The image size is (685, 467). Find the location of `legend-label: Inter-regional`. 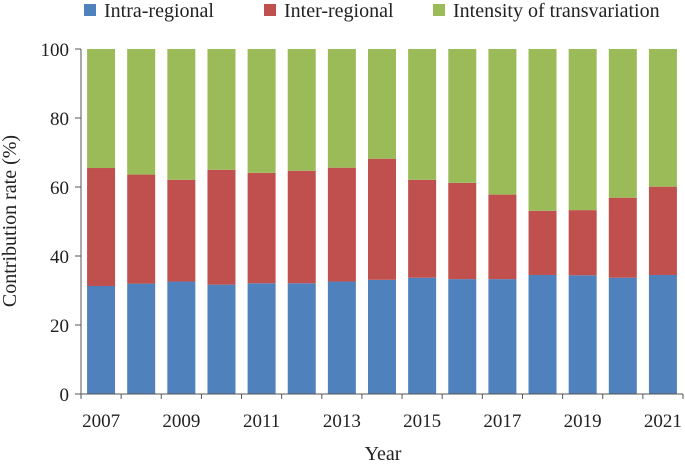

legend-label: Inter-regional is located at coordinates (339, 11).